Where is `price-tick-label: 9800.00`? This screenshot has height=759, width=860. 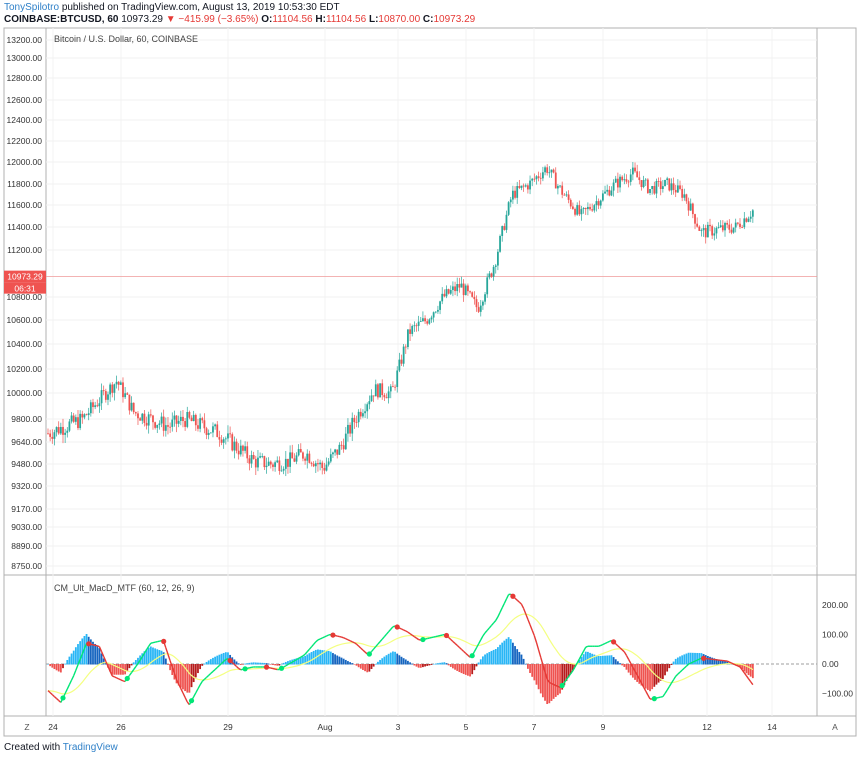
price-tick-label: 9800.00 is located at coordinates (26, 419).